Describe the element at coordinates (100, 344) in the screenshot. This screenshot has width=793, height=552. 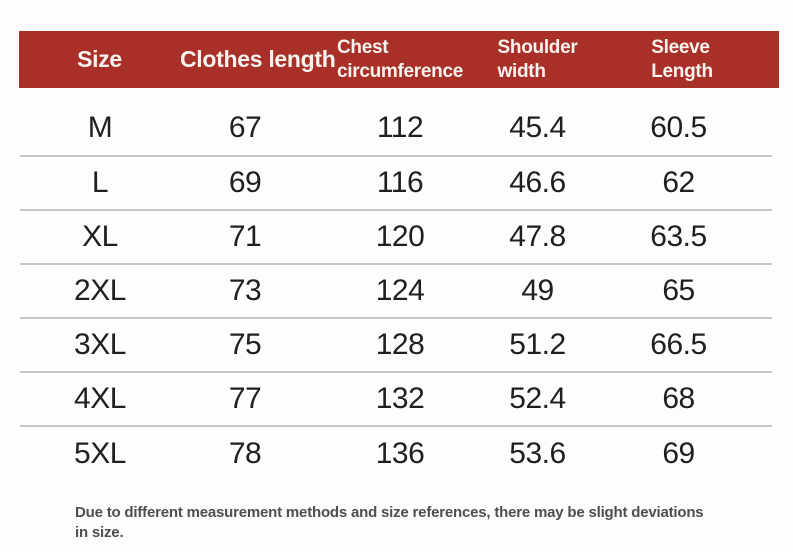
I see `cell-size: 3XL` at that location.